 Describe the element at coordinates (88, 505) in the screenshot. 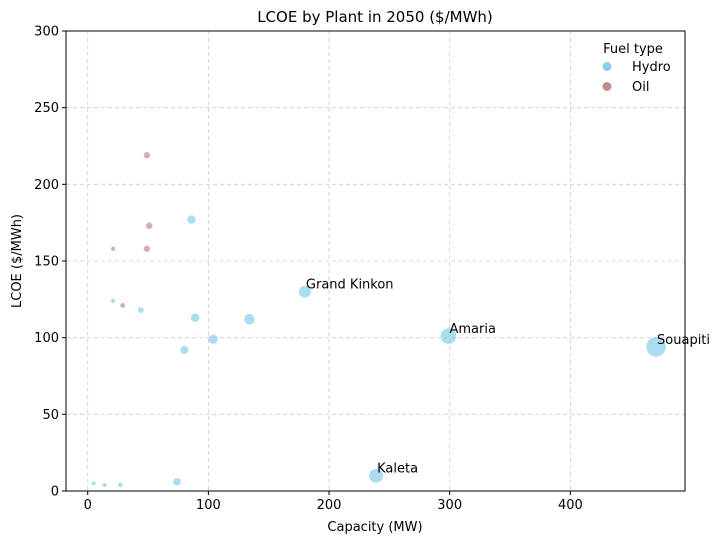

I see `x-tick-label: 0` at that location.